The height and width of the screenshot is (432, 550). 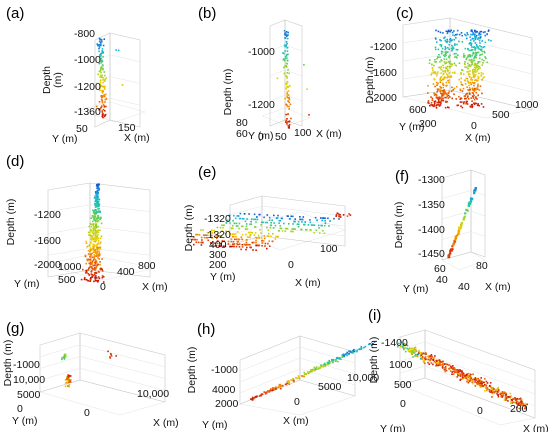 What do you see at coordinates (519, 409) in the screenshot?
I see `x-tick-label: 200` at bounding box center [519, 409].